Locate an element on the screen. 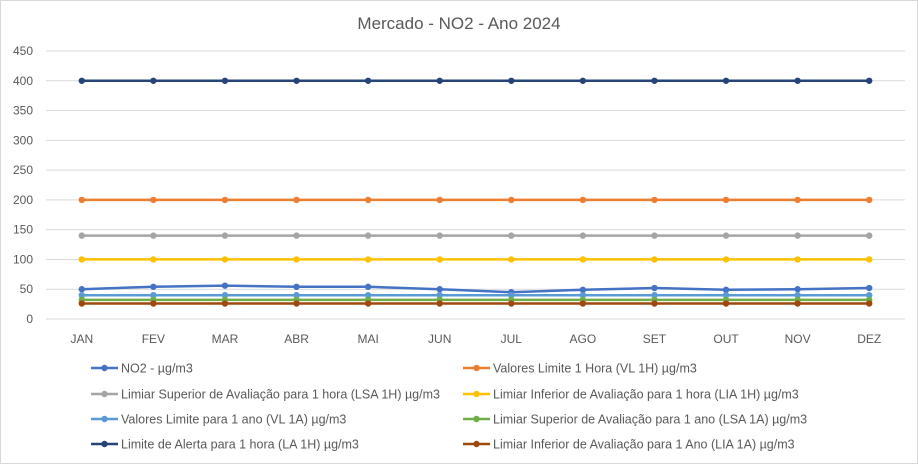 Image resolution: width=918 pixels, height=468 pixels. x-tick-label: JUN is located at coordinates (439, 339).